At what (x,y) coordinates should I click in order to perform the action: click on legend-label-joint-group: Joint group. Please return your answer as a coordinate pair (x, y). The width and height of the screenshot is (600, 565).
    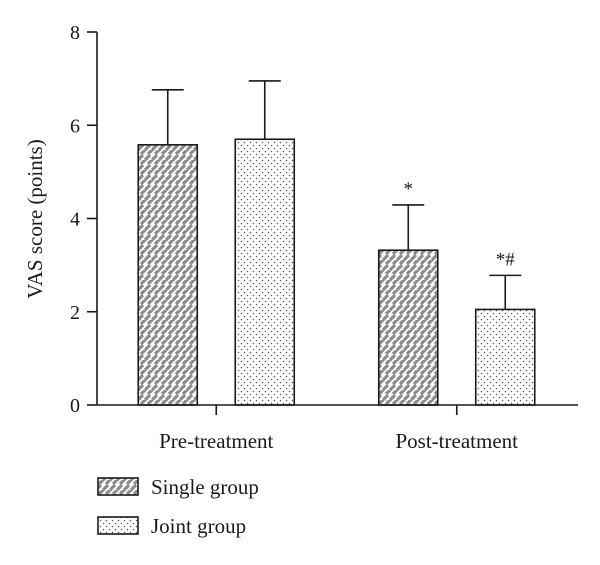
    Looking at the image, I should click on (198, 526).